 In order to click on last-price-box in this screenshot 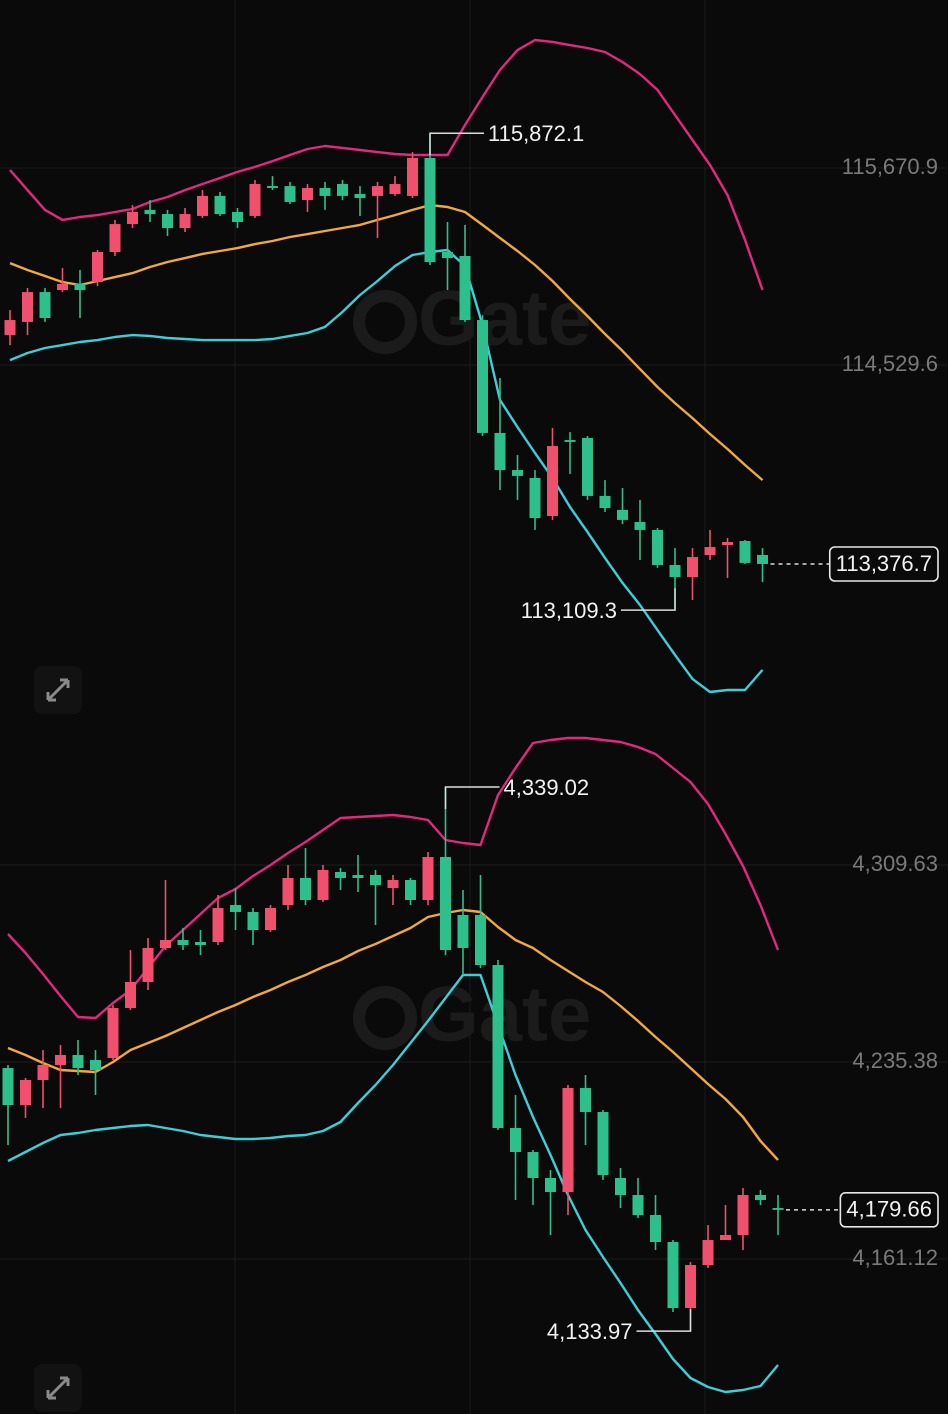, I will do `click(889, 1210)`.